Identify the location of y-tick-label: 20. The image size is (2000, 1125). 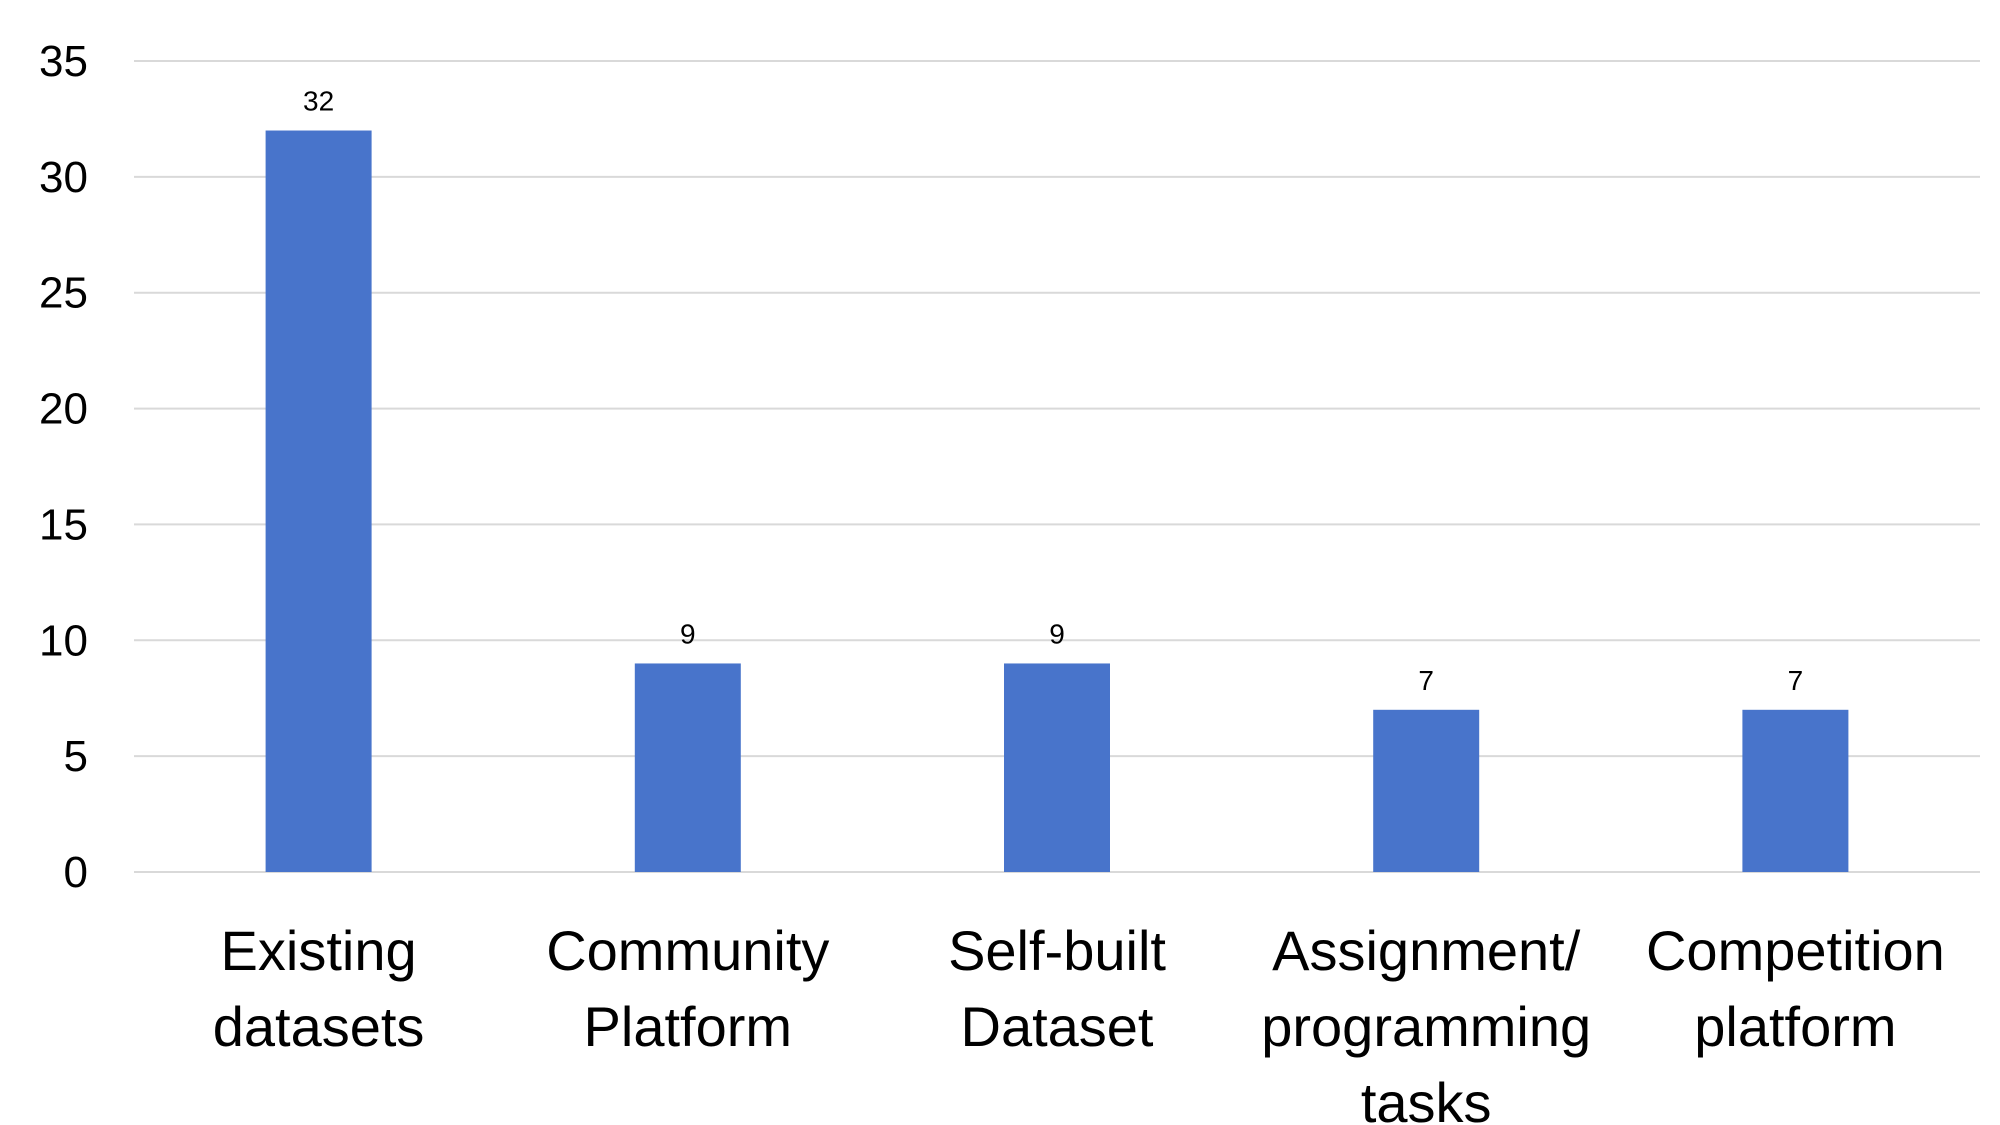
(63, 409).